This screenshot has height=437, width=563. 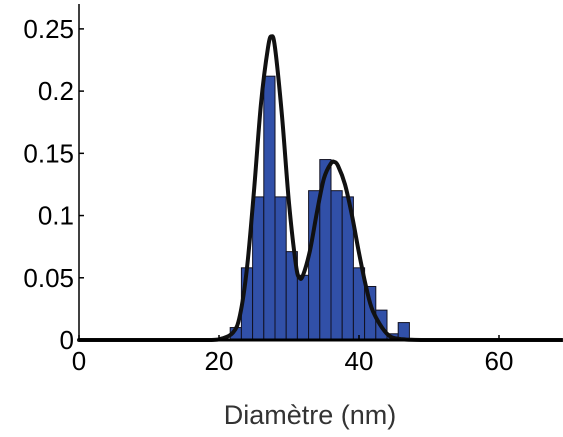 What do you see at coordinates (48, 278) in the screenshot?
I see `y-tick-label: 0.05` at bounding box center [48, 278].